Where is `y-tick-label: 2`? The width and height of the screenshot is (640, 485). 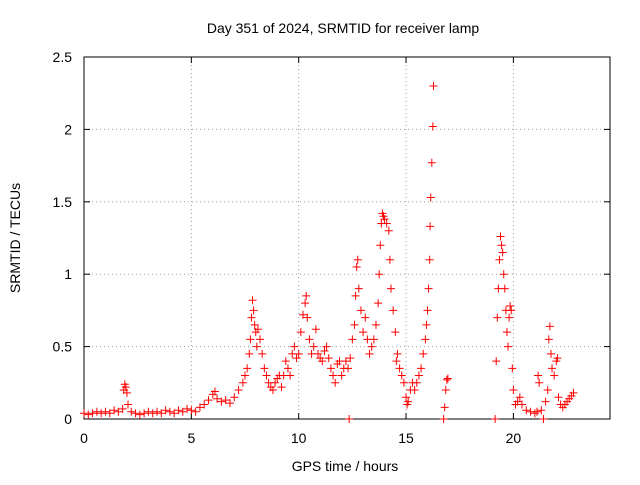
y-tick-label: 2 is located at coordinates (68, 129).